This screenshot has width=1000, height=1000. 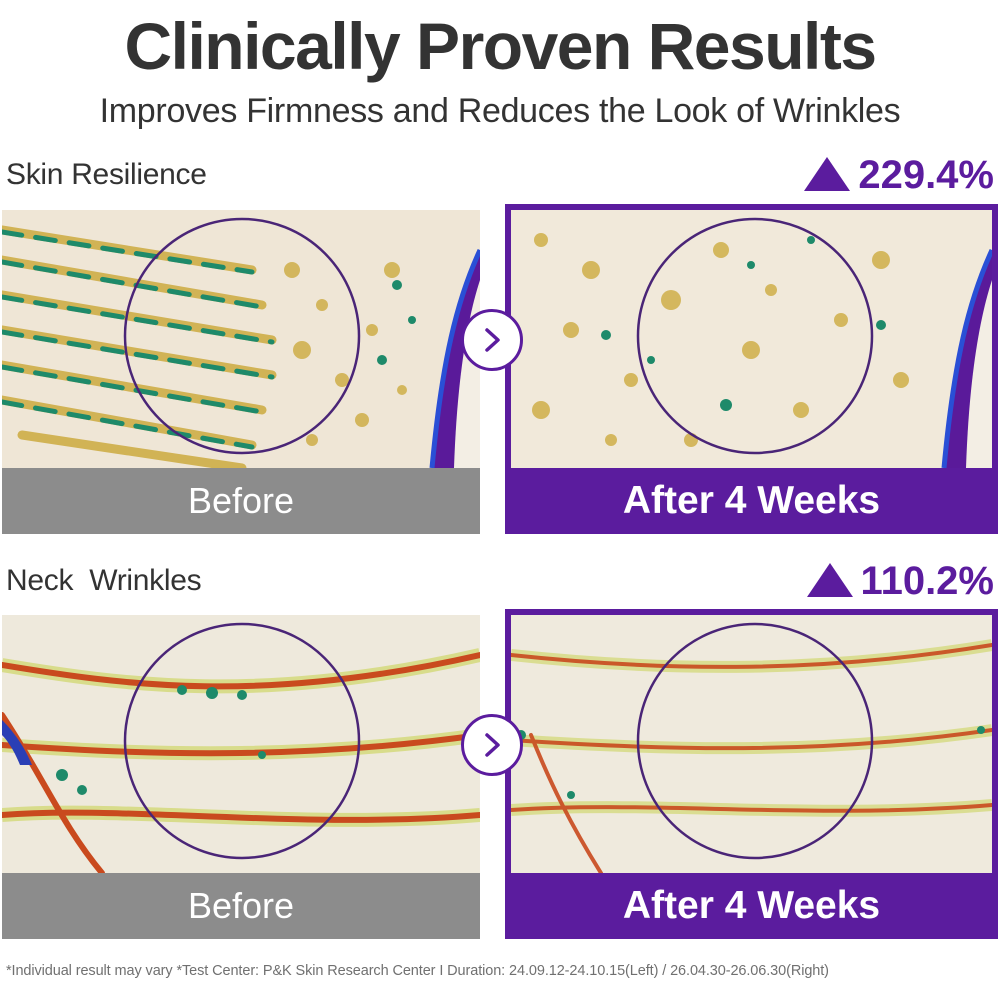 What do you see at coordinates (241, 501) in the screenshot?
I see `caption-before-skin-resilience: Before` at bounding box center [241, 501].